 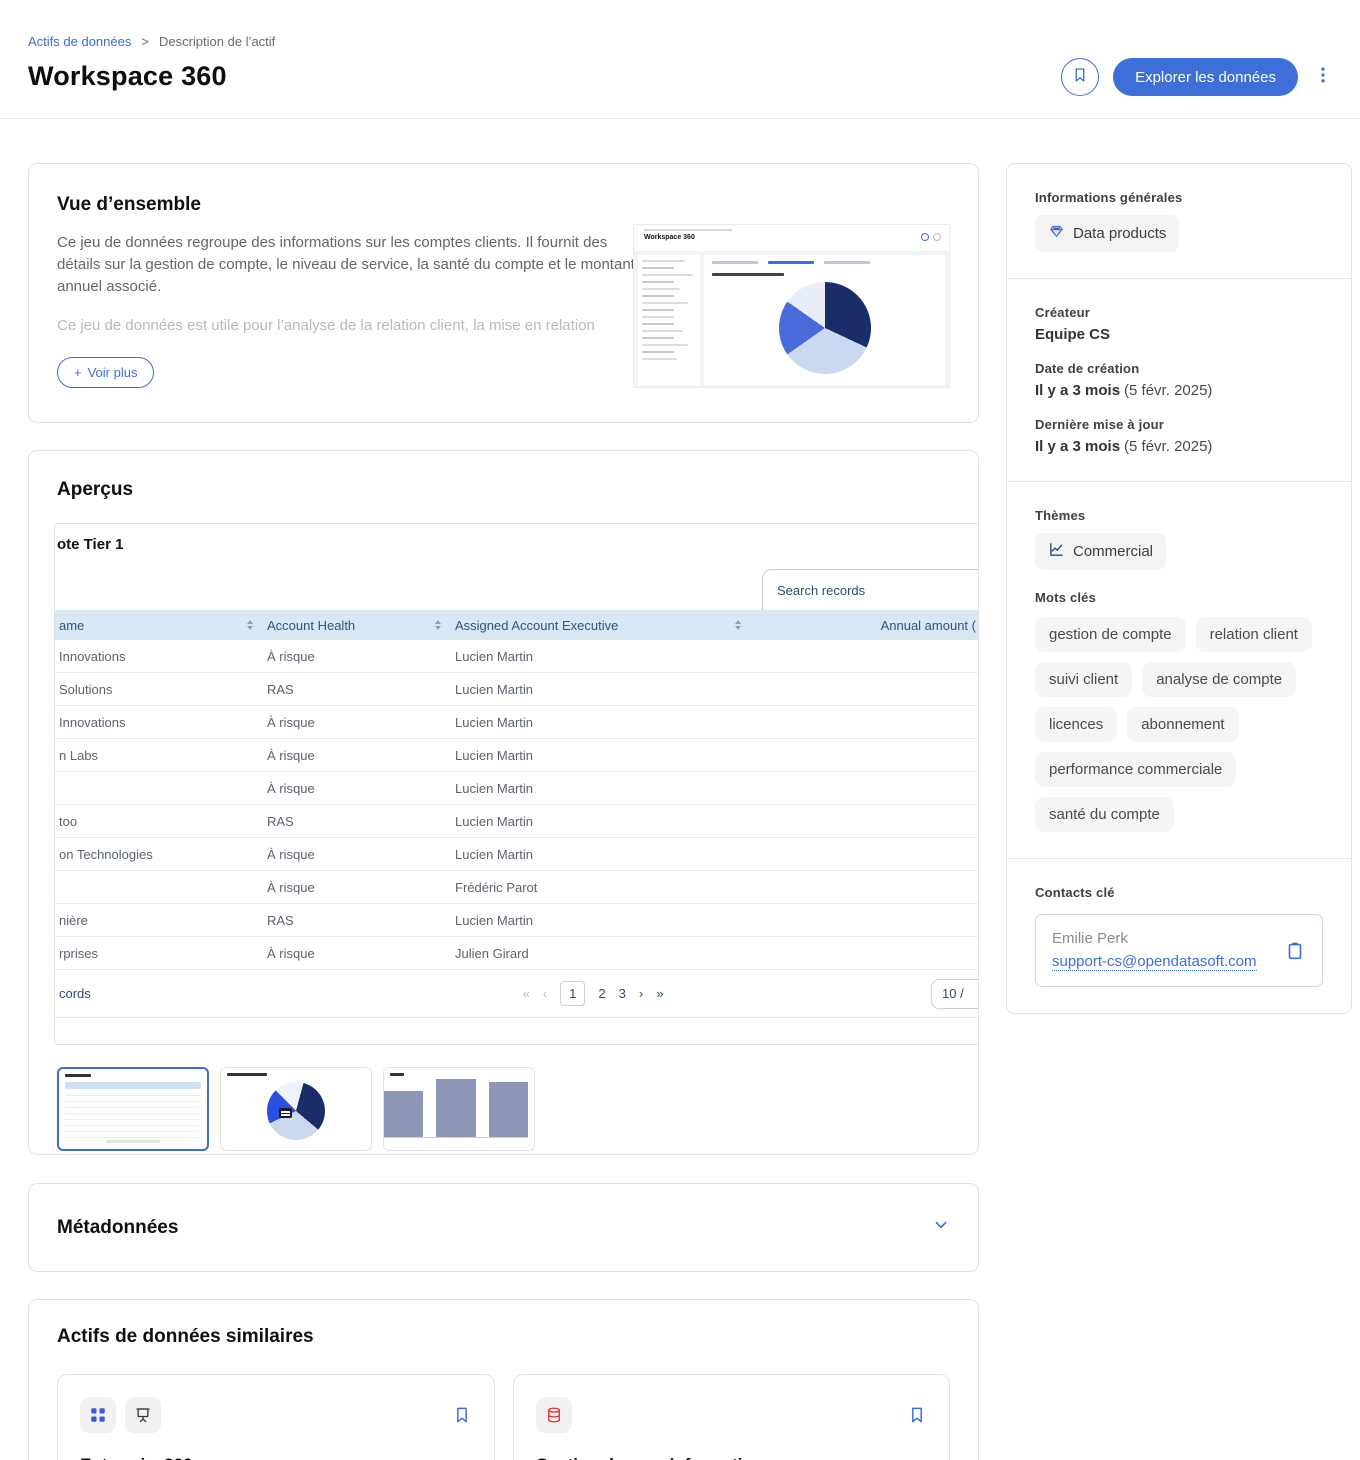 What do you see at coordinates (79, 953) in the screenshot?
I see `cell-name: rprises` at bounding box center [79, 953].